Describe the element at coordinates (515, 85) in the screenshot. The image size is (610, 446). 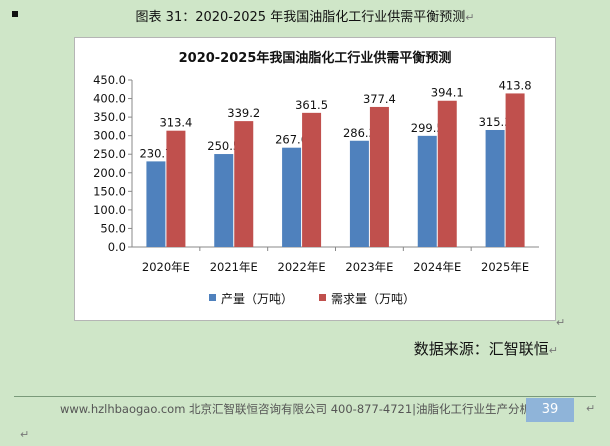
I see `data-label: 413.8` at that location.